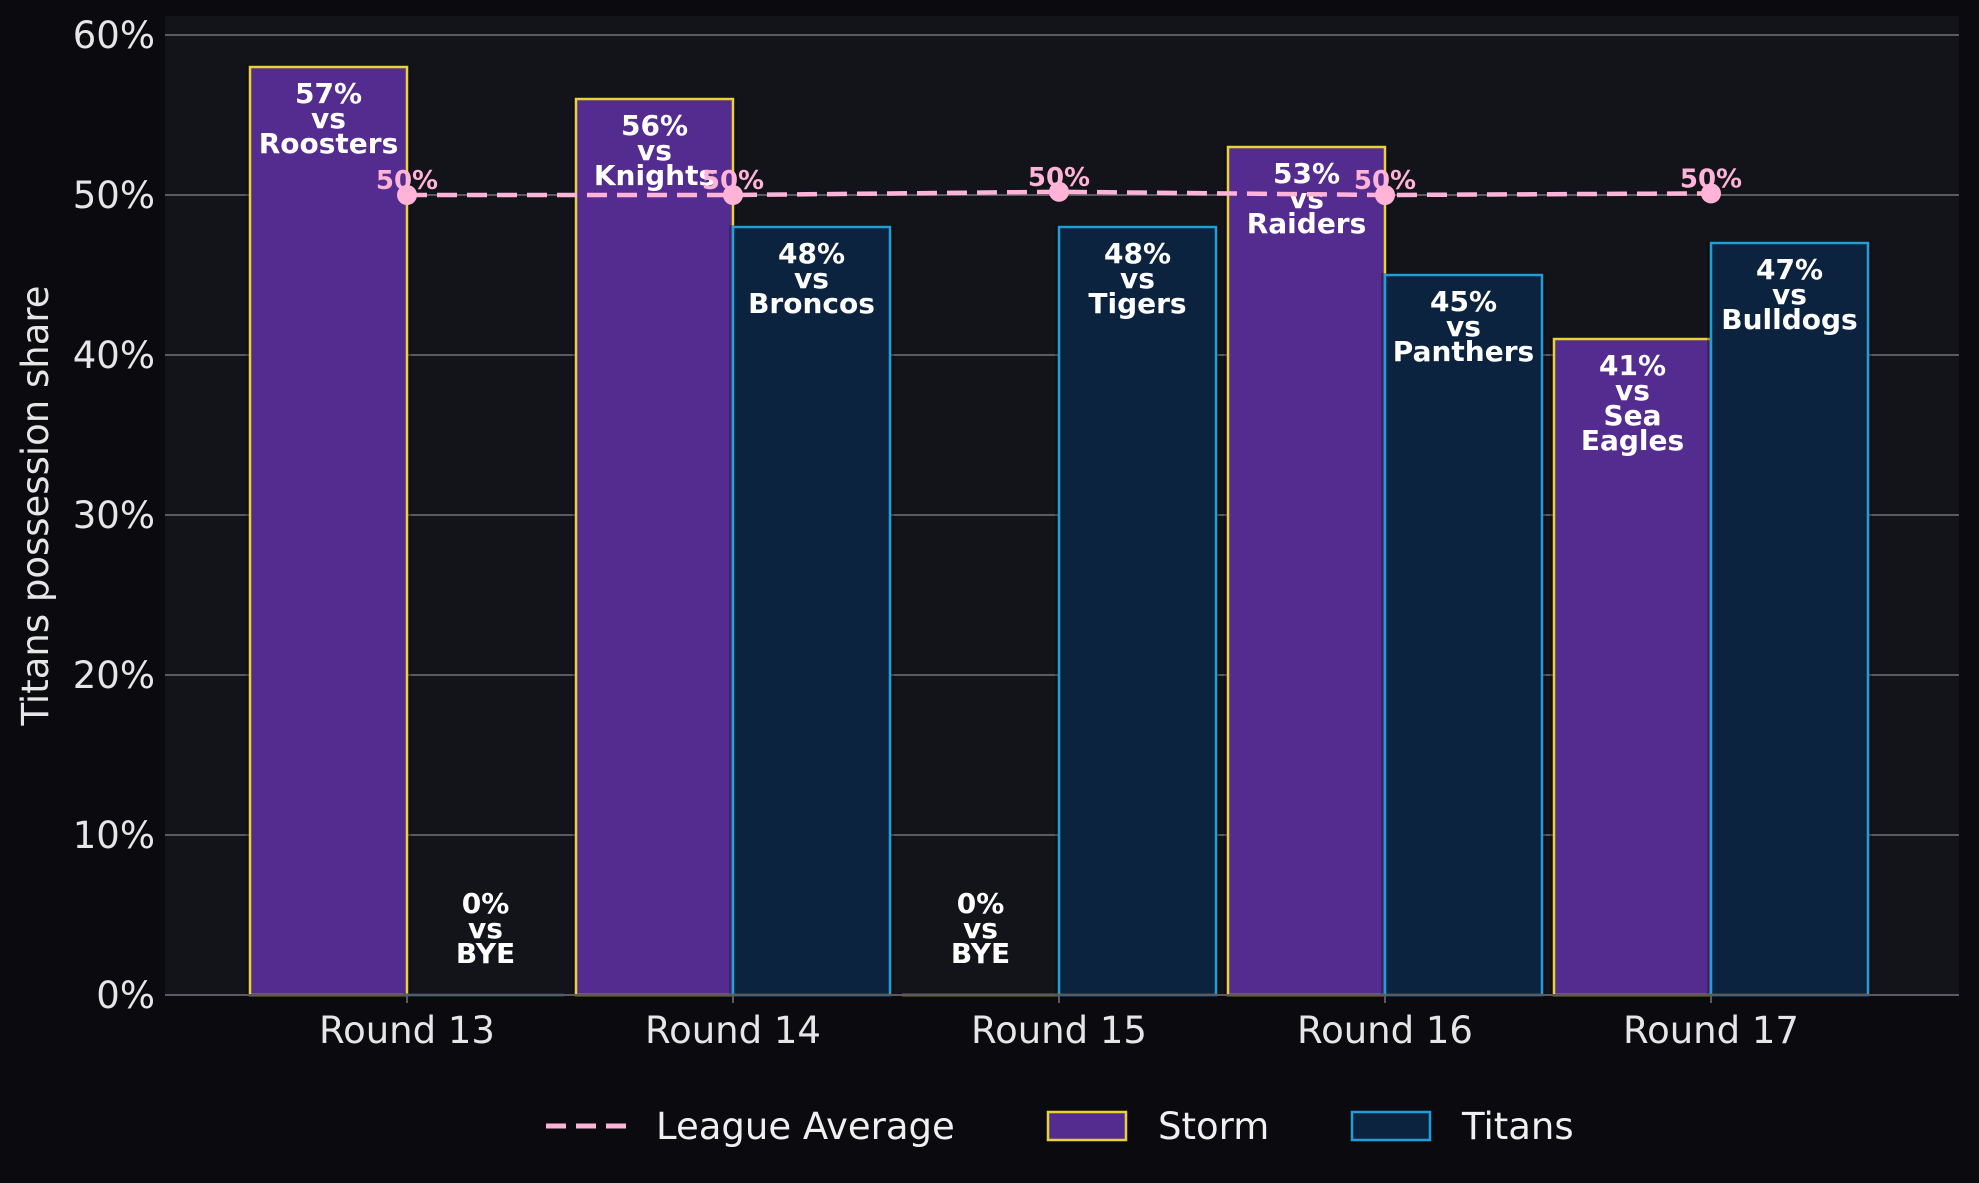  Describe the element at coordinates (1087, 1126) in the screenshot. I see `legend-storm-swatch` at that location.